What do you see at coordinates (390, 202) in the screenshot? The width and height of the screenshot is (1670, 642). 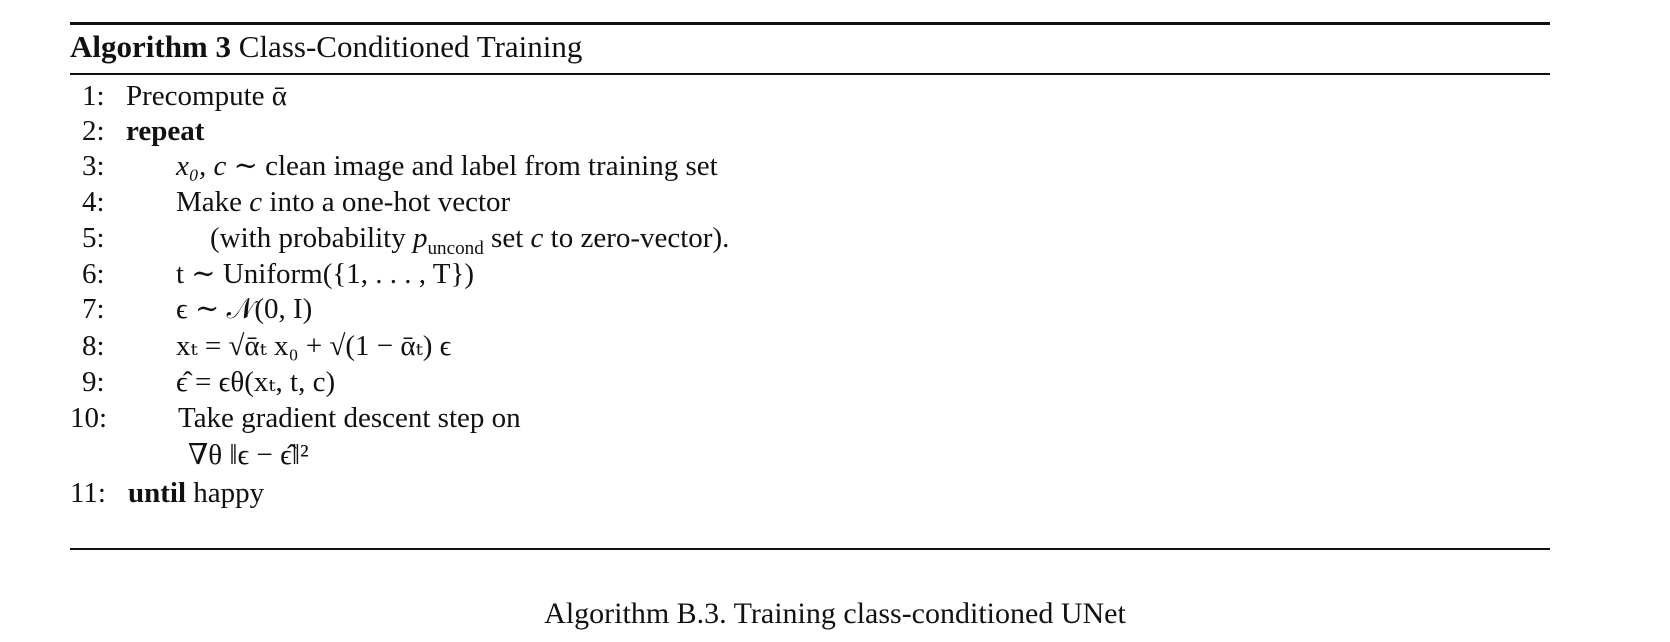 I see `line-text-b: into a one-hot vector` at bounding box center [390, 202].